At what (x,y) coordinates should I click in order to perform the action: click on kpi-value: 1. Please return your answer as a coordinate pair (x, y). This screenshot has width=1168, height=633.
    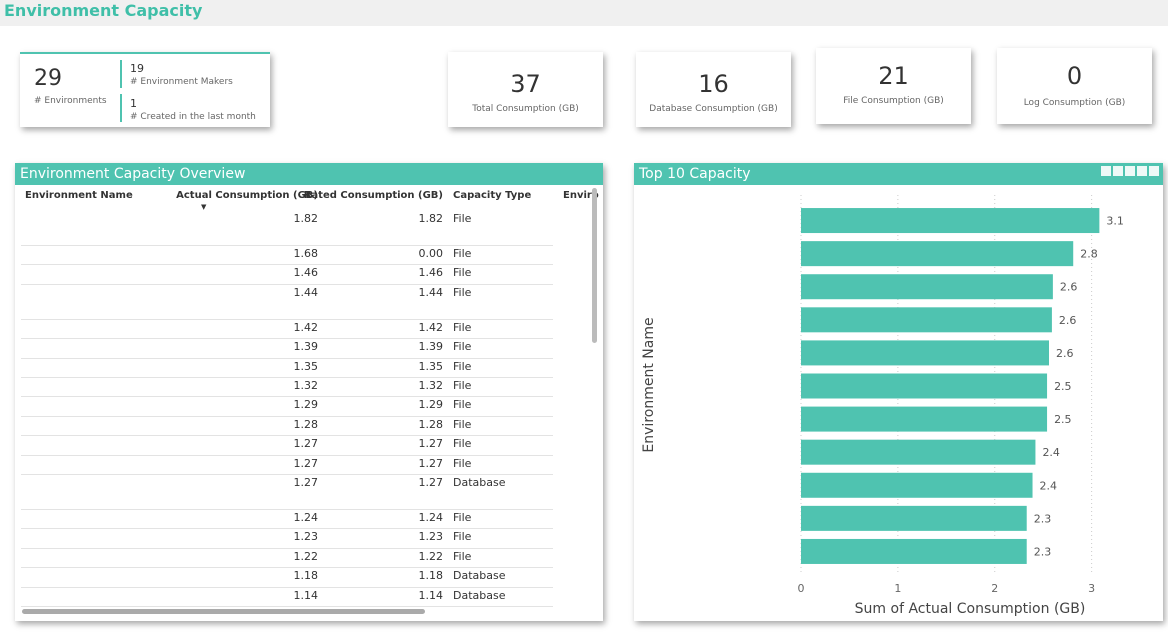
    Looking at the image, I should click on (133, 103).